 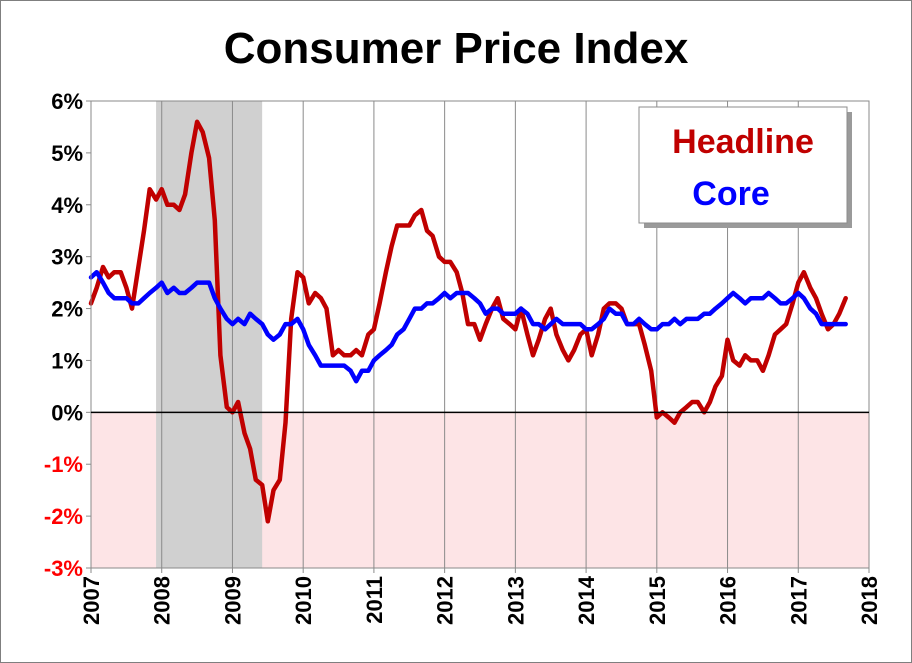 I want to click on x-tick-label: 2007, so click(x=91, y=600).